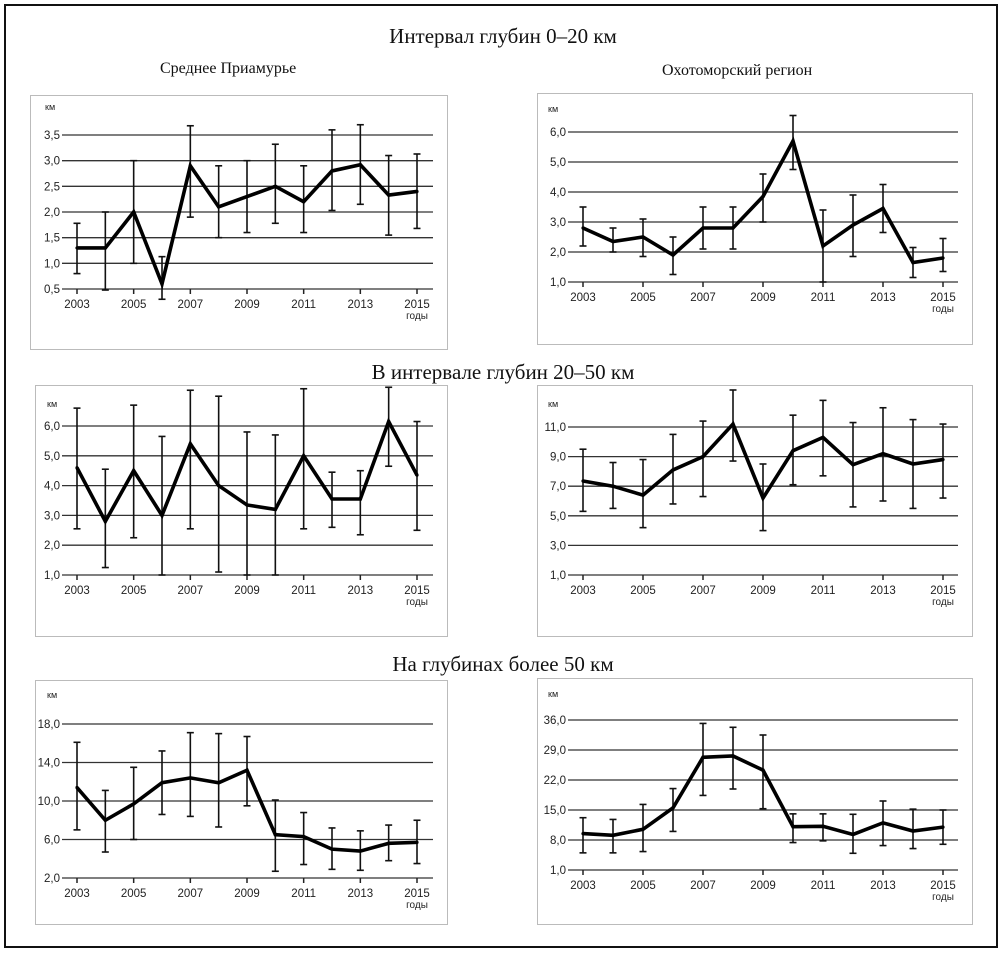 The width and height of the screenshot is (1006, 954). Describe the element at coordinates (558, 487) in the screenshot. I see `y-tick-label: 7,0` at that location.